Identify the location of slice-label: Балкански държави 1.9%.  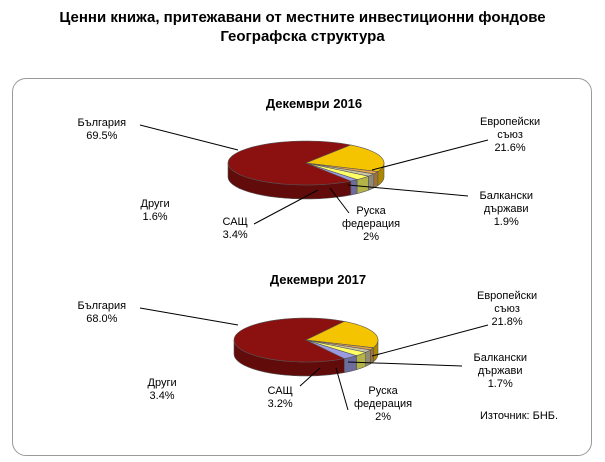
(506, 209).